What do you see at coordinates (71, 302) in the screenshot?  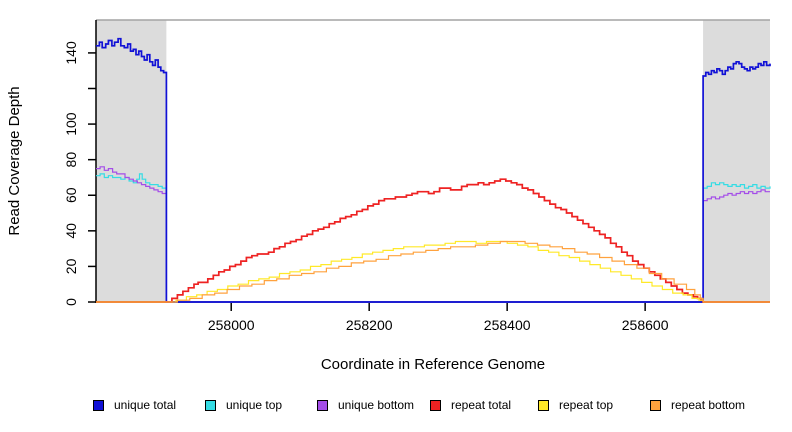 I see `y-tick-label: 0` at bounding box center [71, 302].